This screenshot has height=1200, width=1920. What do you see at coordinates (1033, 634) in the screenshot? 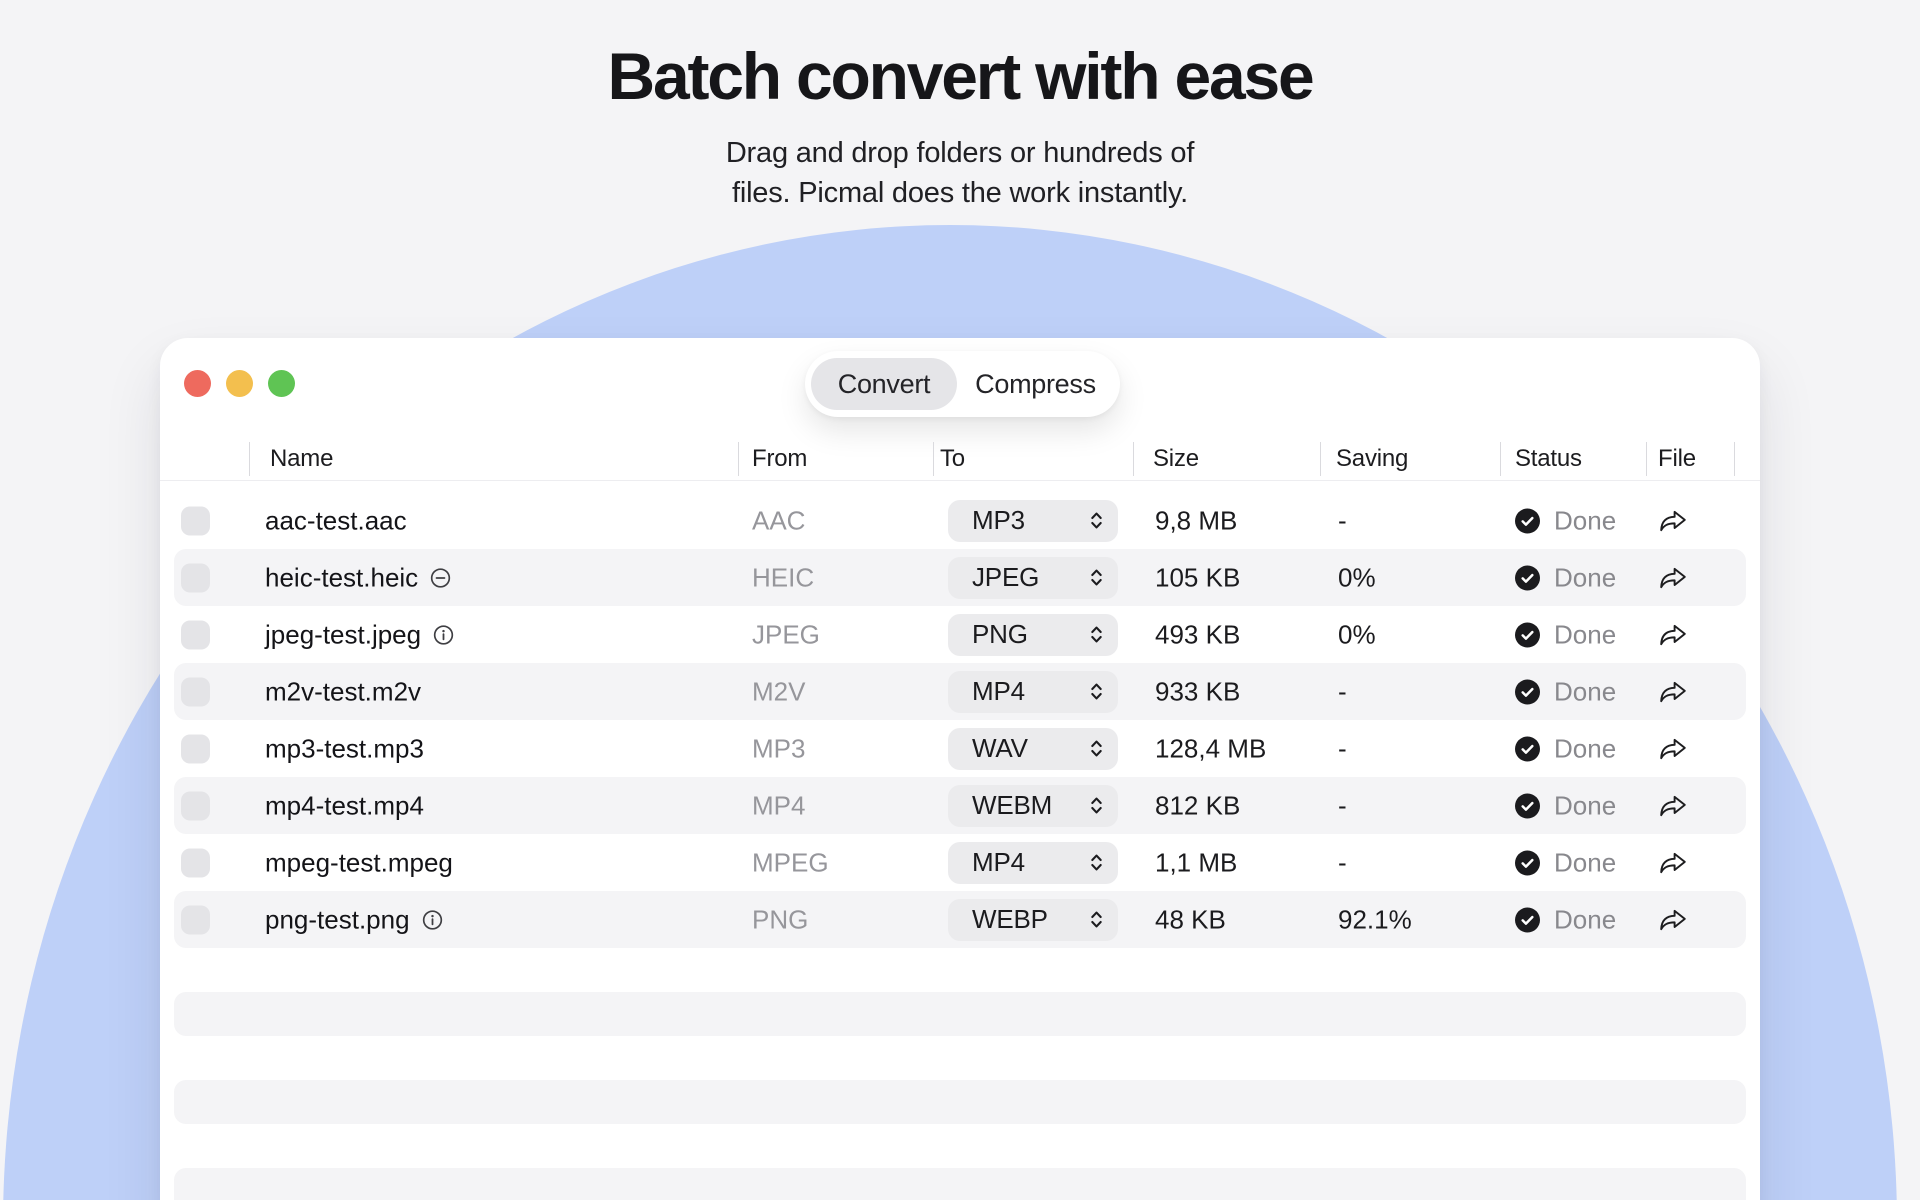
I see `target-format-select: PNG` at bounding box center [1033, 634].